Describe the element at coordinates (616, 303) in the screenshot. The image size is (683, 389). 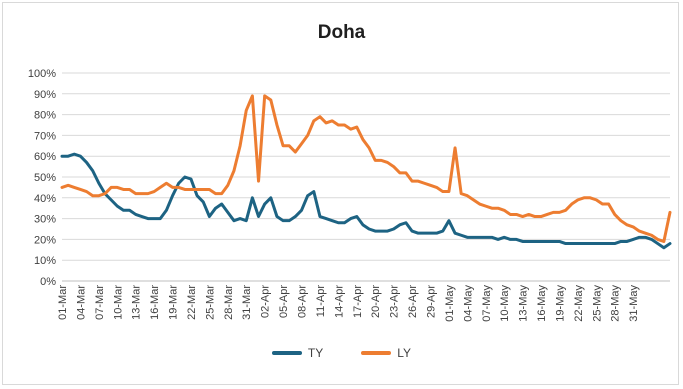
I see `x-tick-label: 28-May` at that location.